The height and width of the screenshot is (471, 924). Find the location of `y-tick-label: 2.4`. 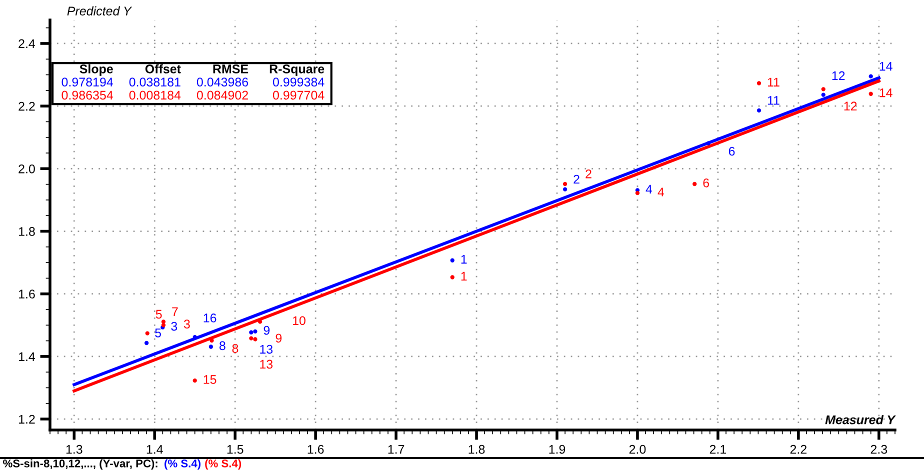

y-tick-label: 2.4 is located at coordinates (27, 43).